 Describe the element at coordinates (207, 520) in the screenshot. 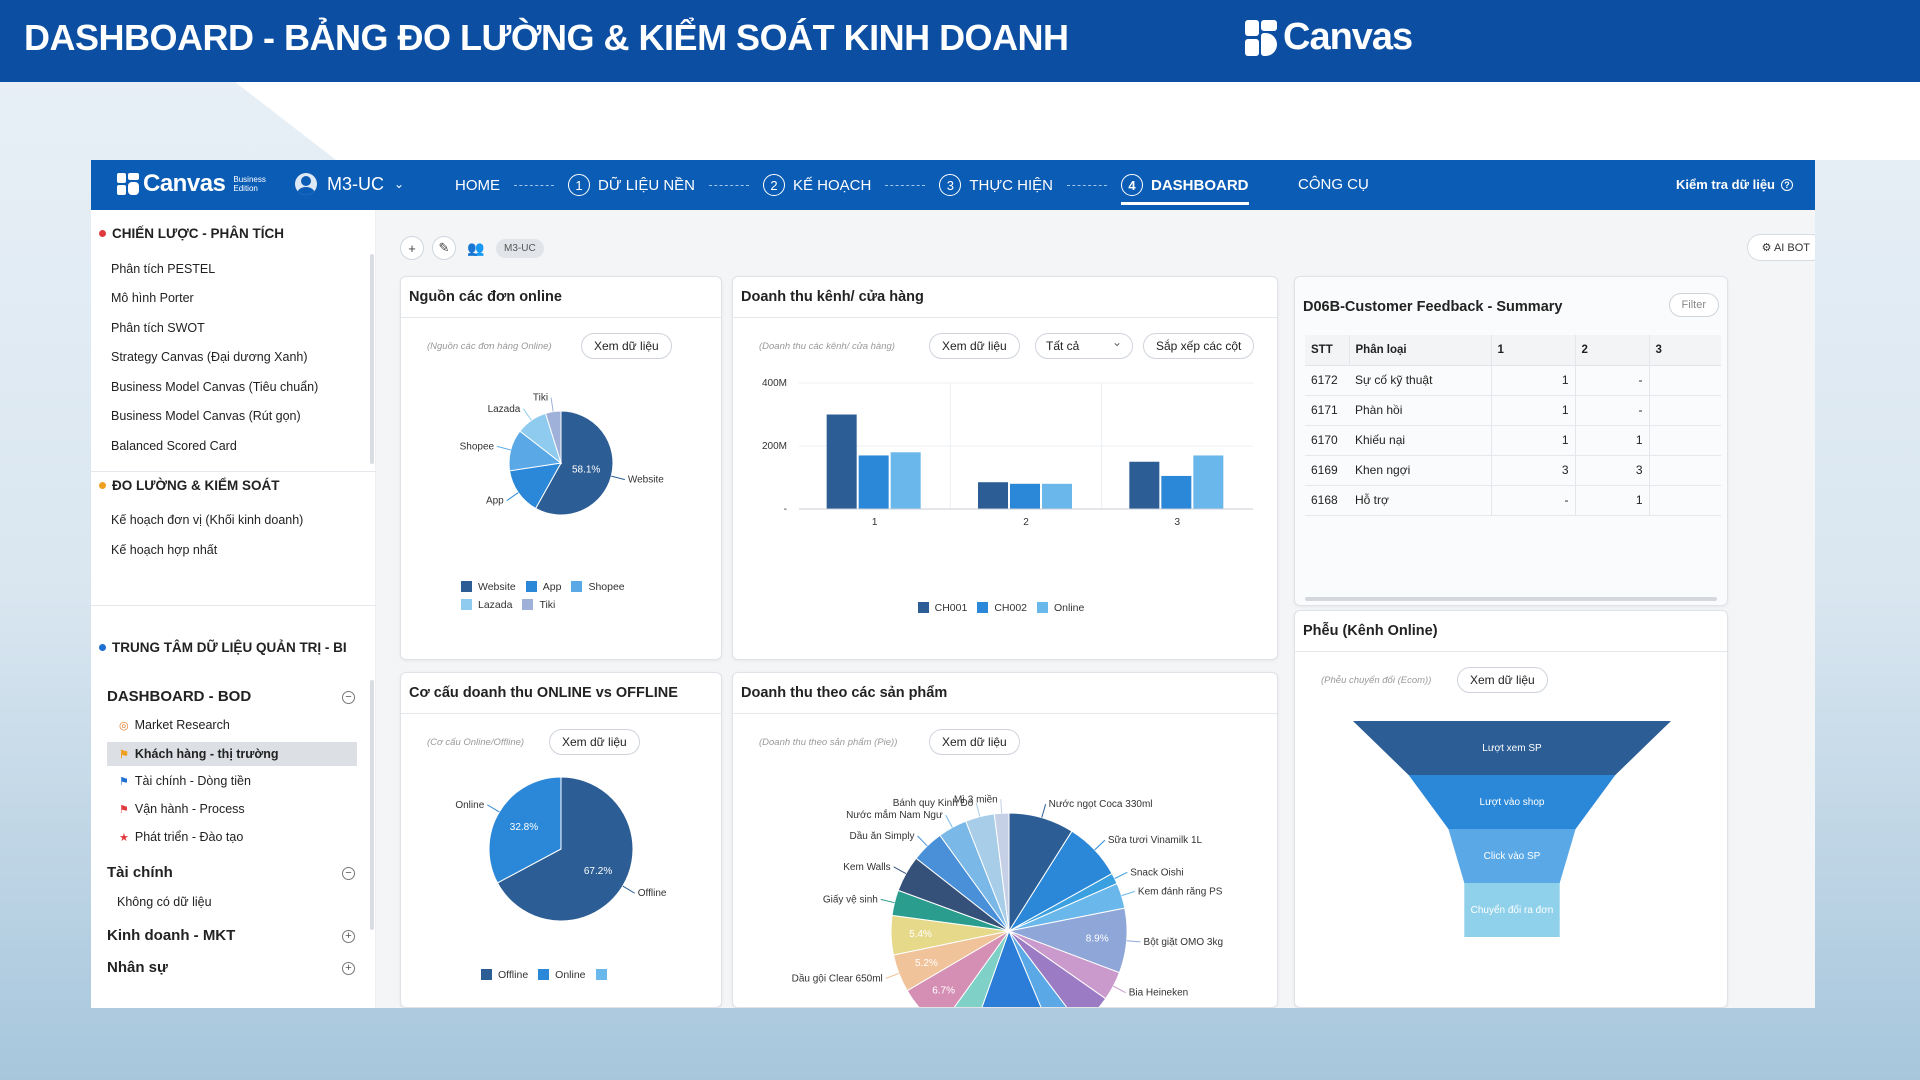

I see `sidebar-item-unit-plan: Kế hoạch đơn vị (Khối kinh doanh)` at that location.